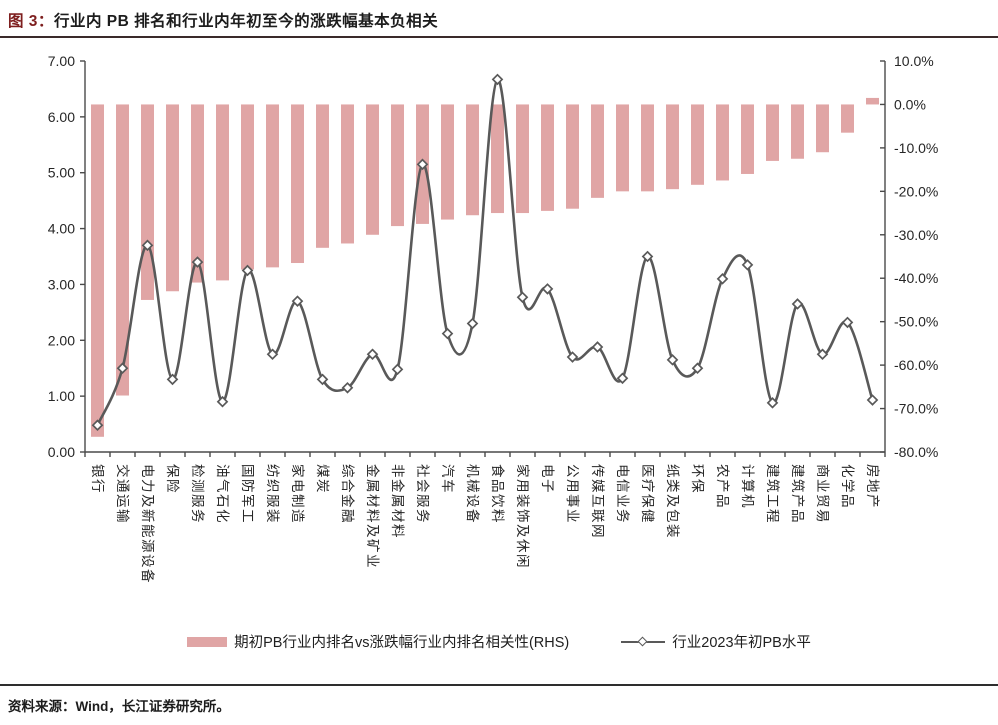  I want to click on y-axis-label-left: 5.00, so click(61, 173).